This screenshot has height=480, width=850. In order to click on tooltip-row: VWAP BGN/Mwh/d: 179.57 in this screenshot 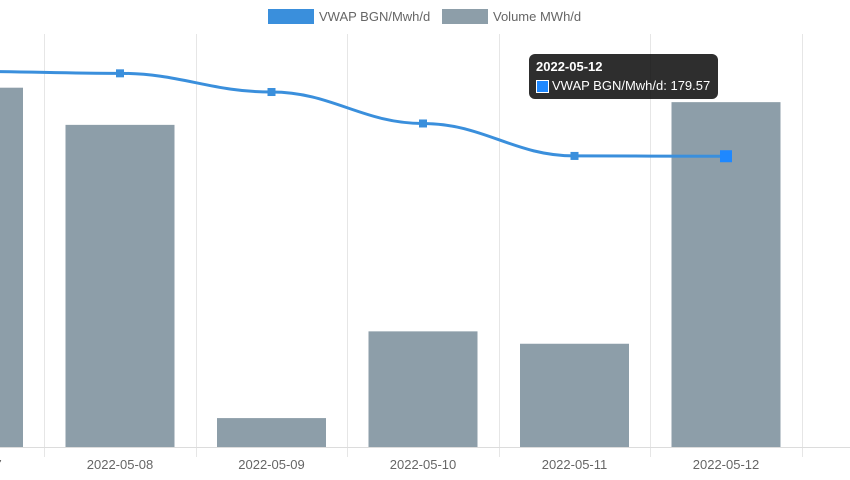, I will do `click(623, 86)`.